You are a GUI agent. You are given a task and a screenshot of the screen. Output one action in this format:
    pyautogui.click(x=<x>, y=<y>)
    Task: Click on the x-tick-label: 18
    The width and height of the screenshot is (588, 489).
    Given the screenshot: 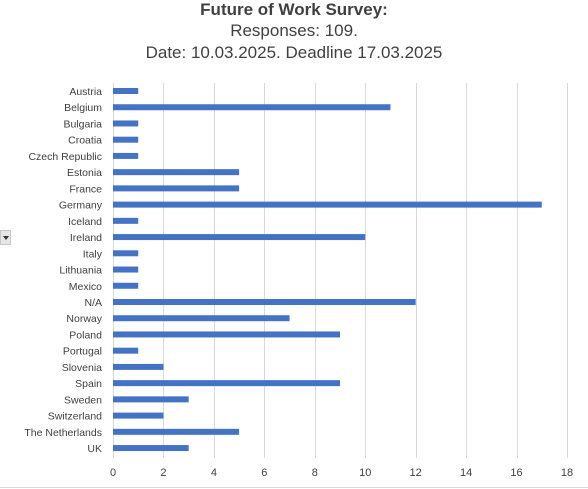 What is the action you would take?
    pyautogui.click(x=567, y=473)
    